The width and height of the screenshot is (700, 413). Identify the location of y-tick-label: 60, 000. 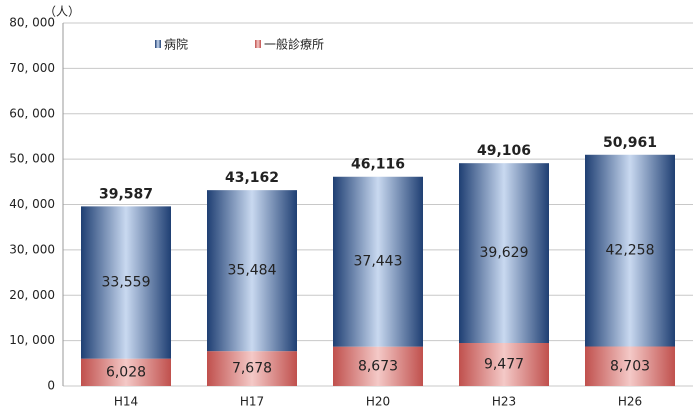
(32, 113).